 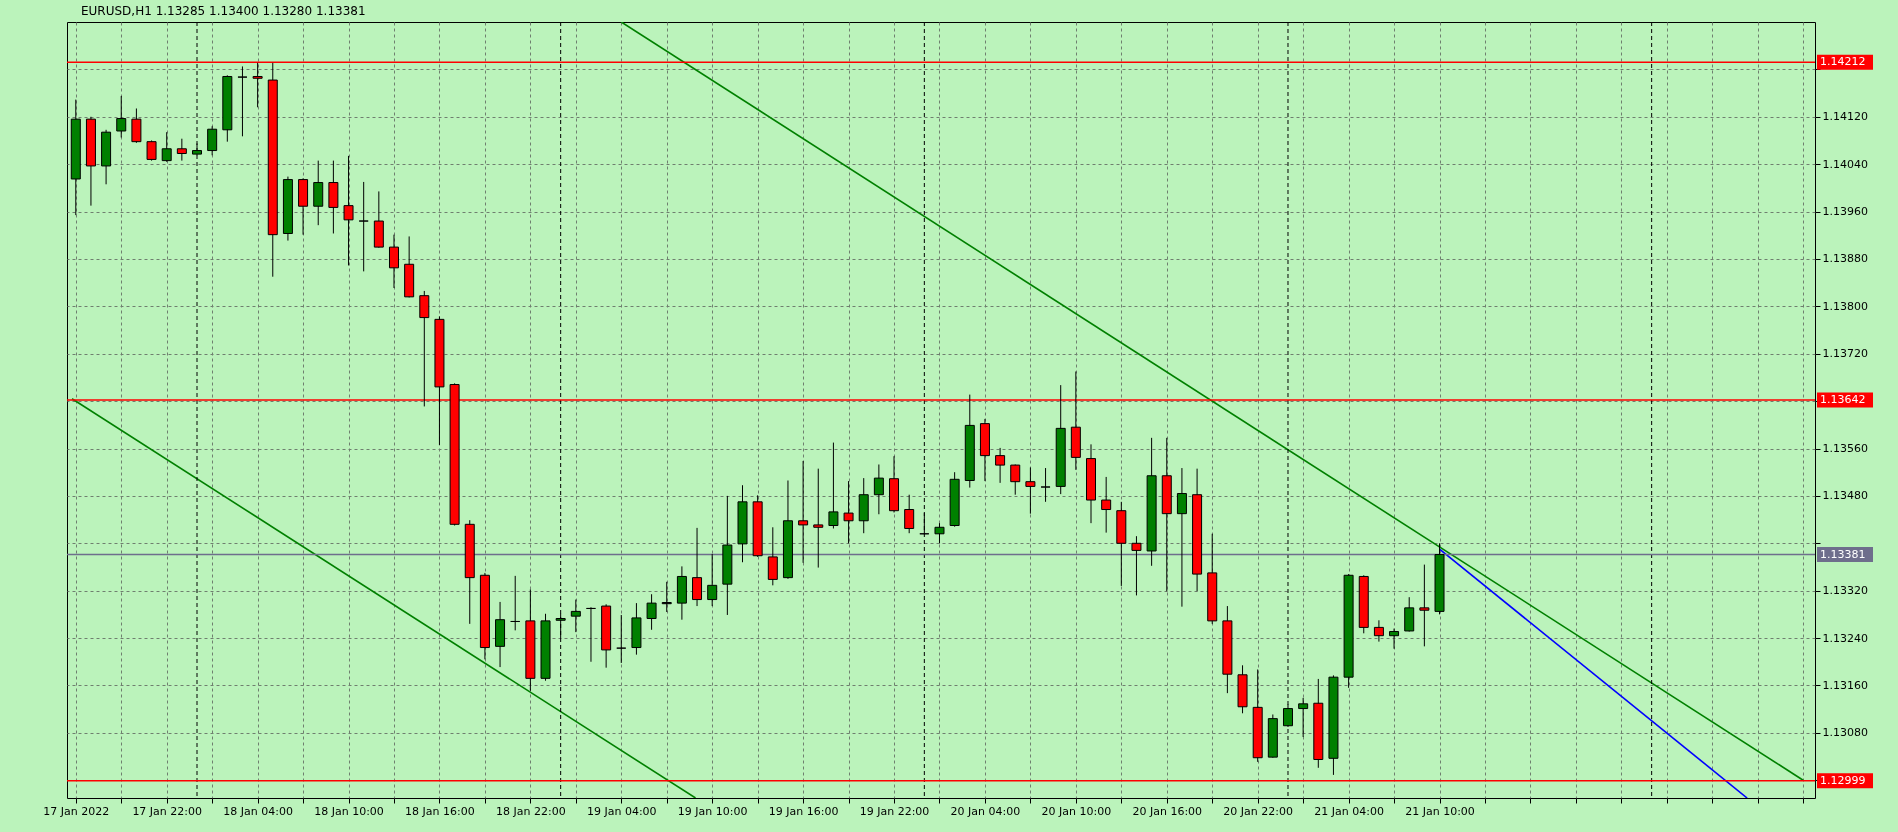 I want to click on x-tick-label: 17 Jan 2022, so click(x=76, y=811).